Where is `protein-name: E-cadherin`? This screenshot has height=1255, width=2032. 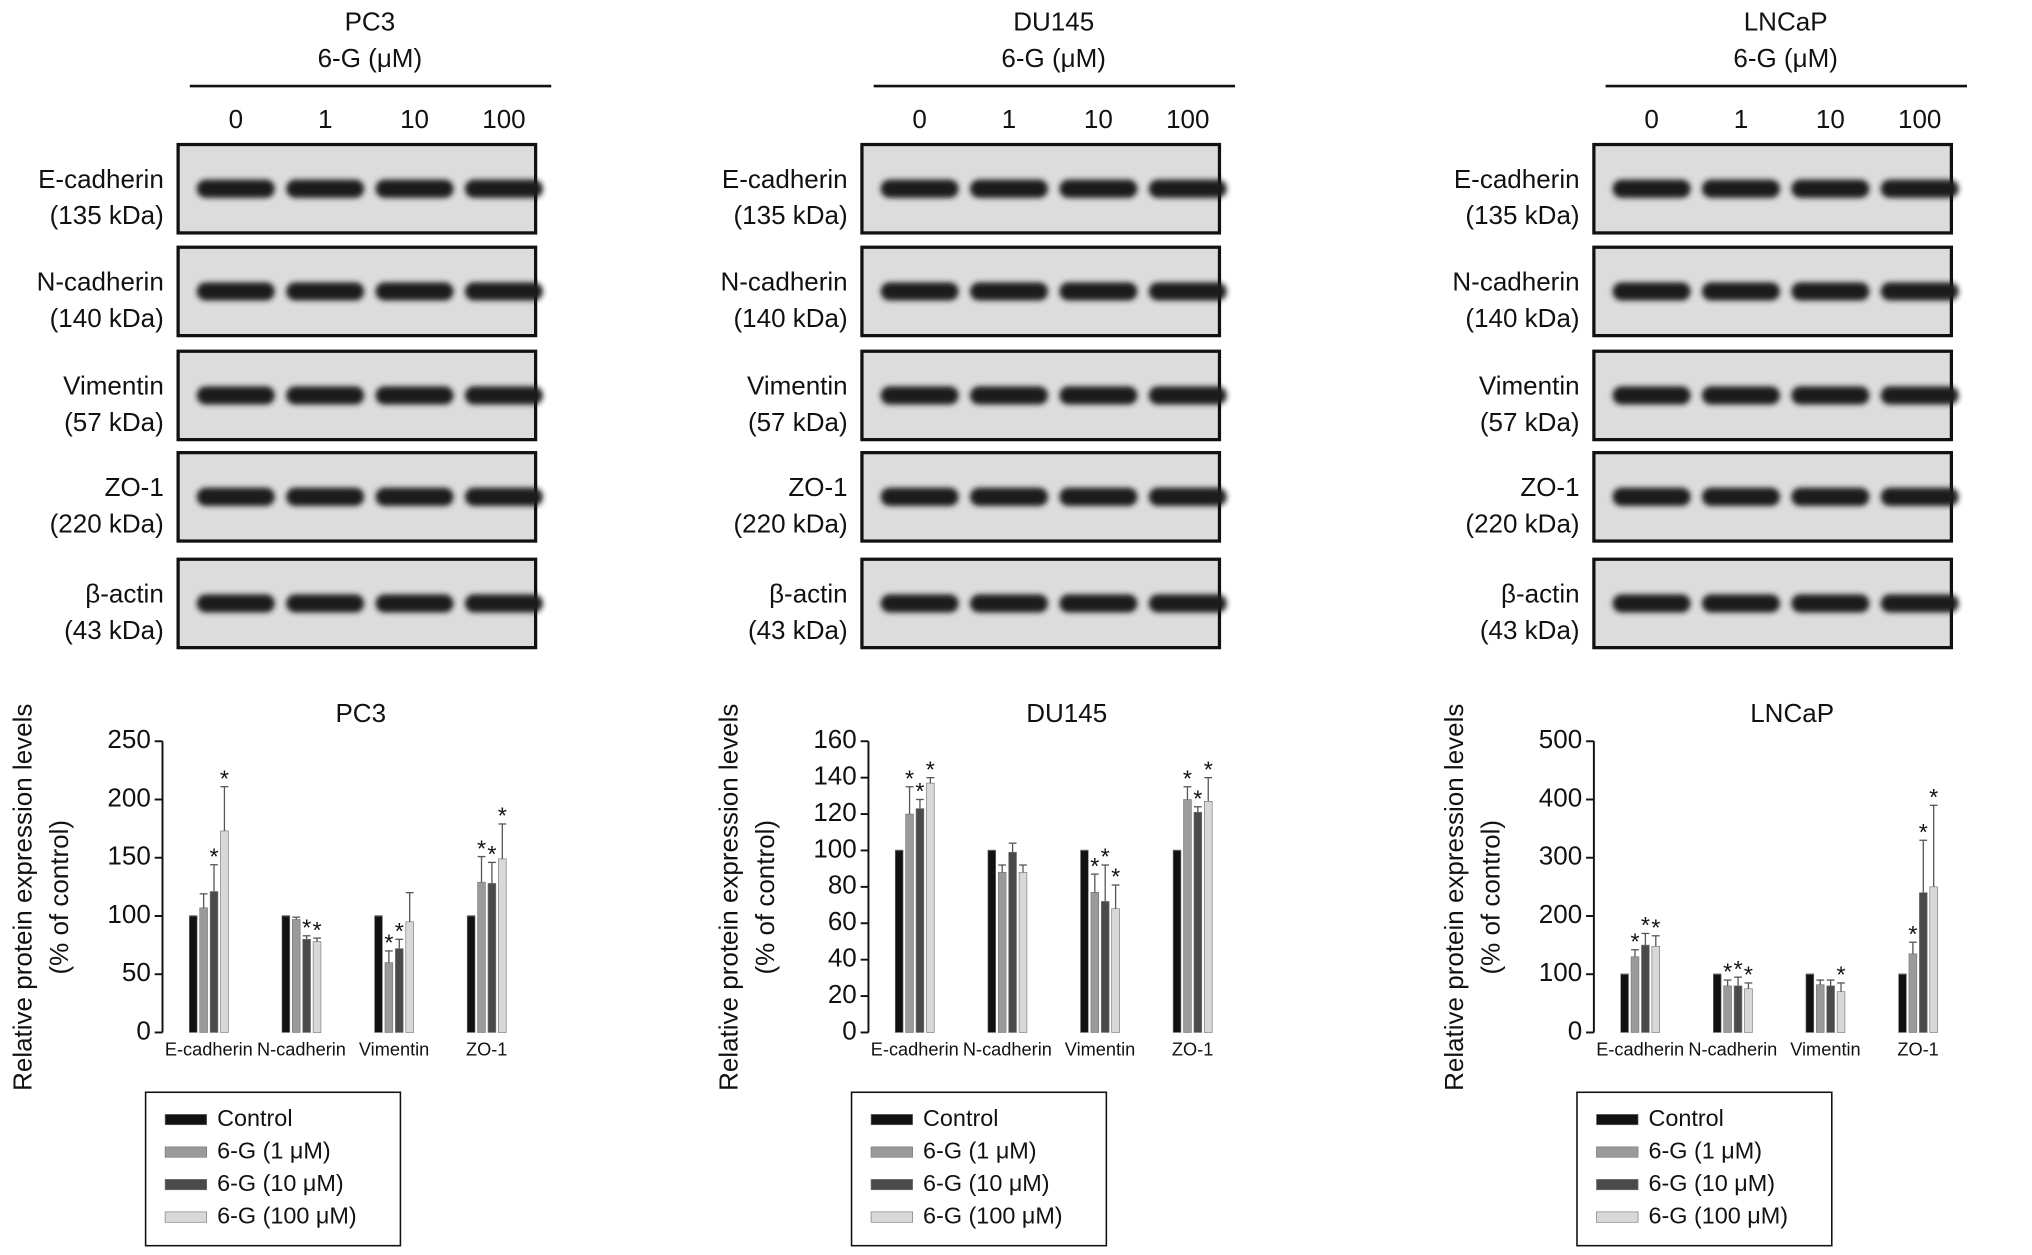
protein-name: E-cadherin is located at coordinates (1517, 179).